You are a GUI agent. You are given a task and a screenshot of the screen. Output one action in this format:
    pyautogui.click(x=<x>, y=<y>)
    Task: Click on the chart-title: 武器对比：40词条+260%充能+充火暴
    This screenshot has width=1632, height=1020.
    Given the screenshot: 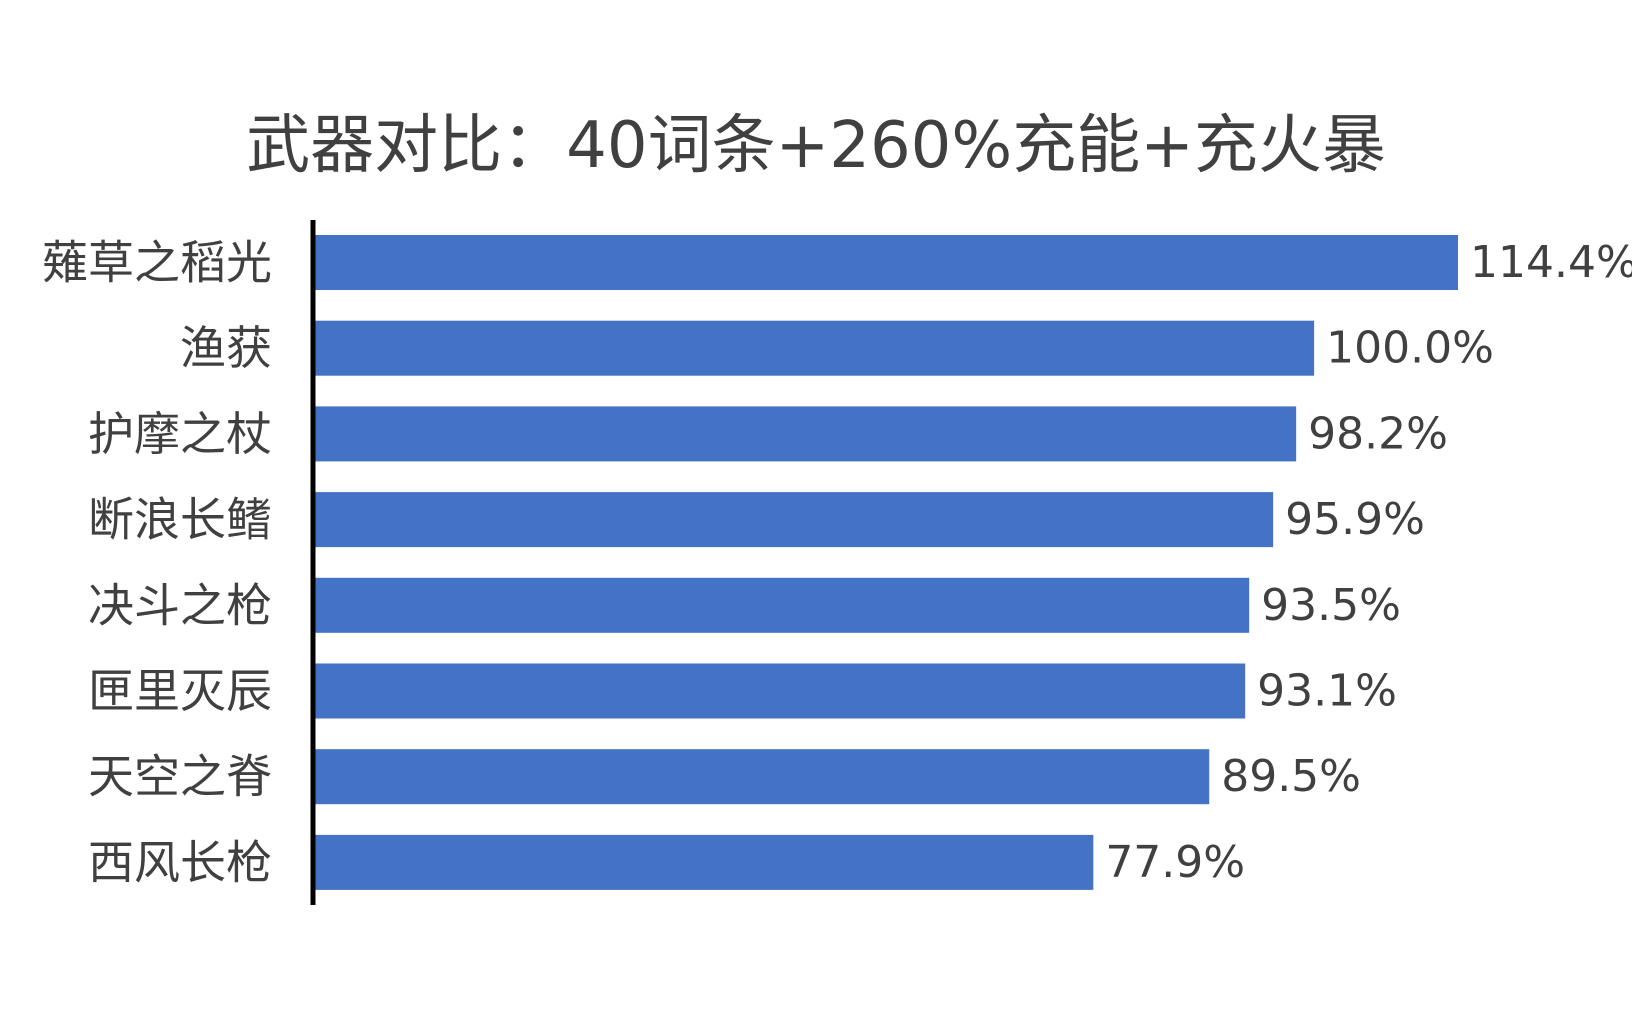 What is the action you would take?
    pyautogui.click(x=816, y=146)
    